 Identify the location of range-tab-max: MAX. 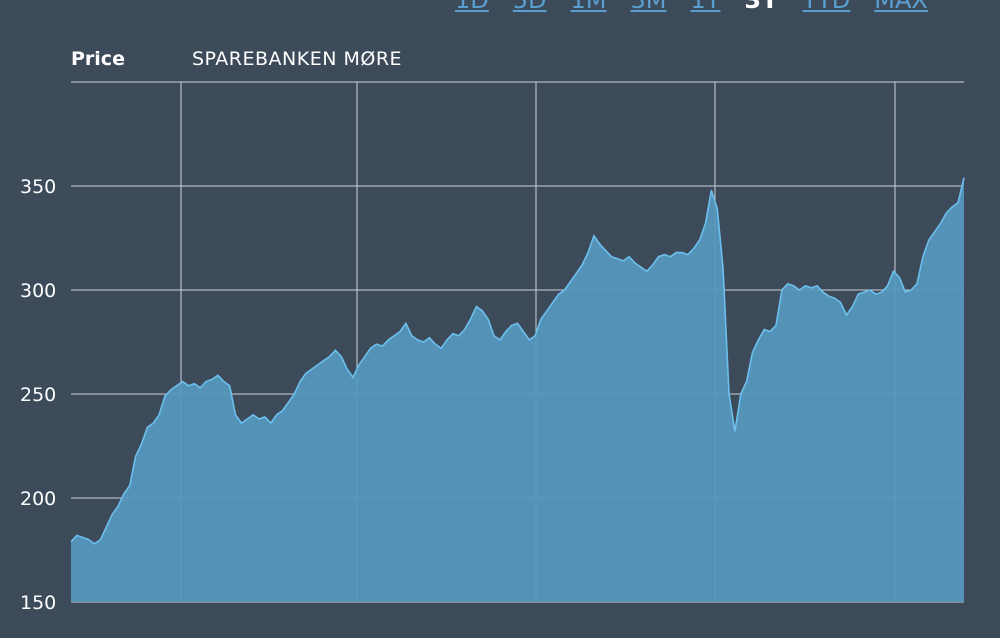
(901, 7).